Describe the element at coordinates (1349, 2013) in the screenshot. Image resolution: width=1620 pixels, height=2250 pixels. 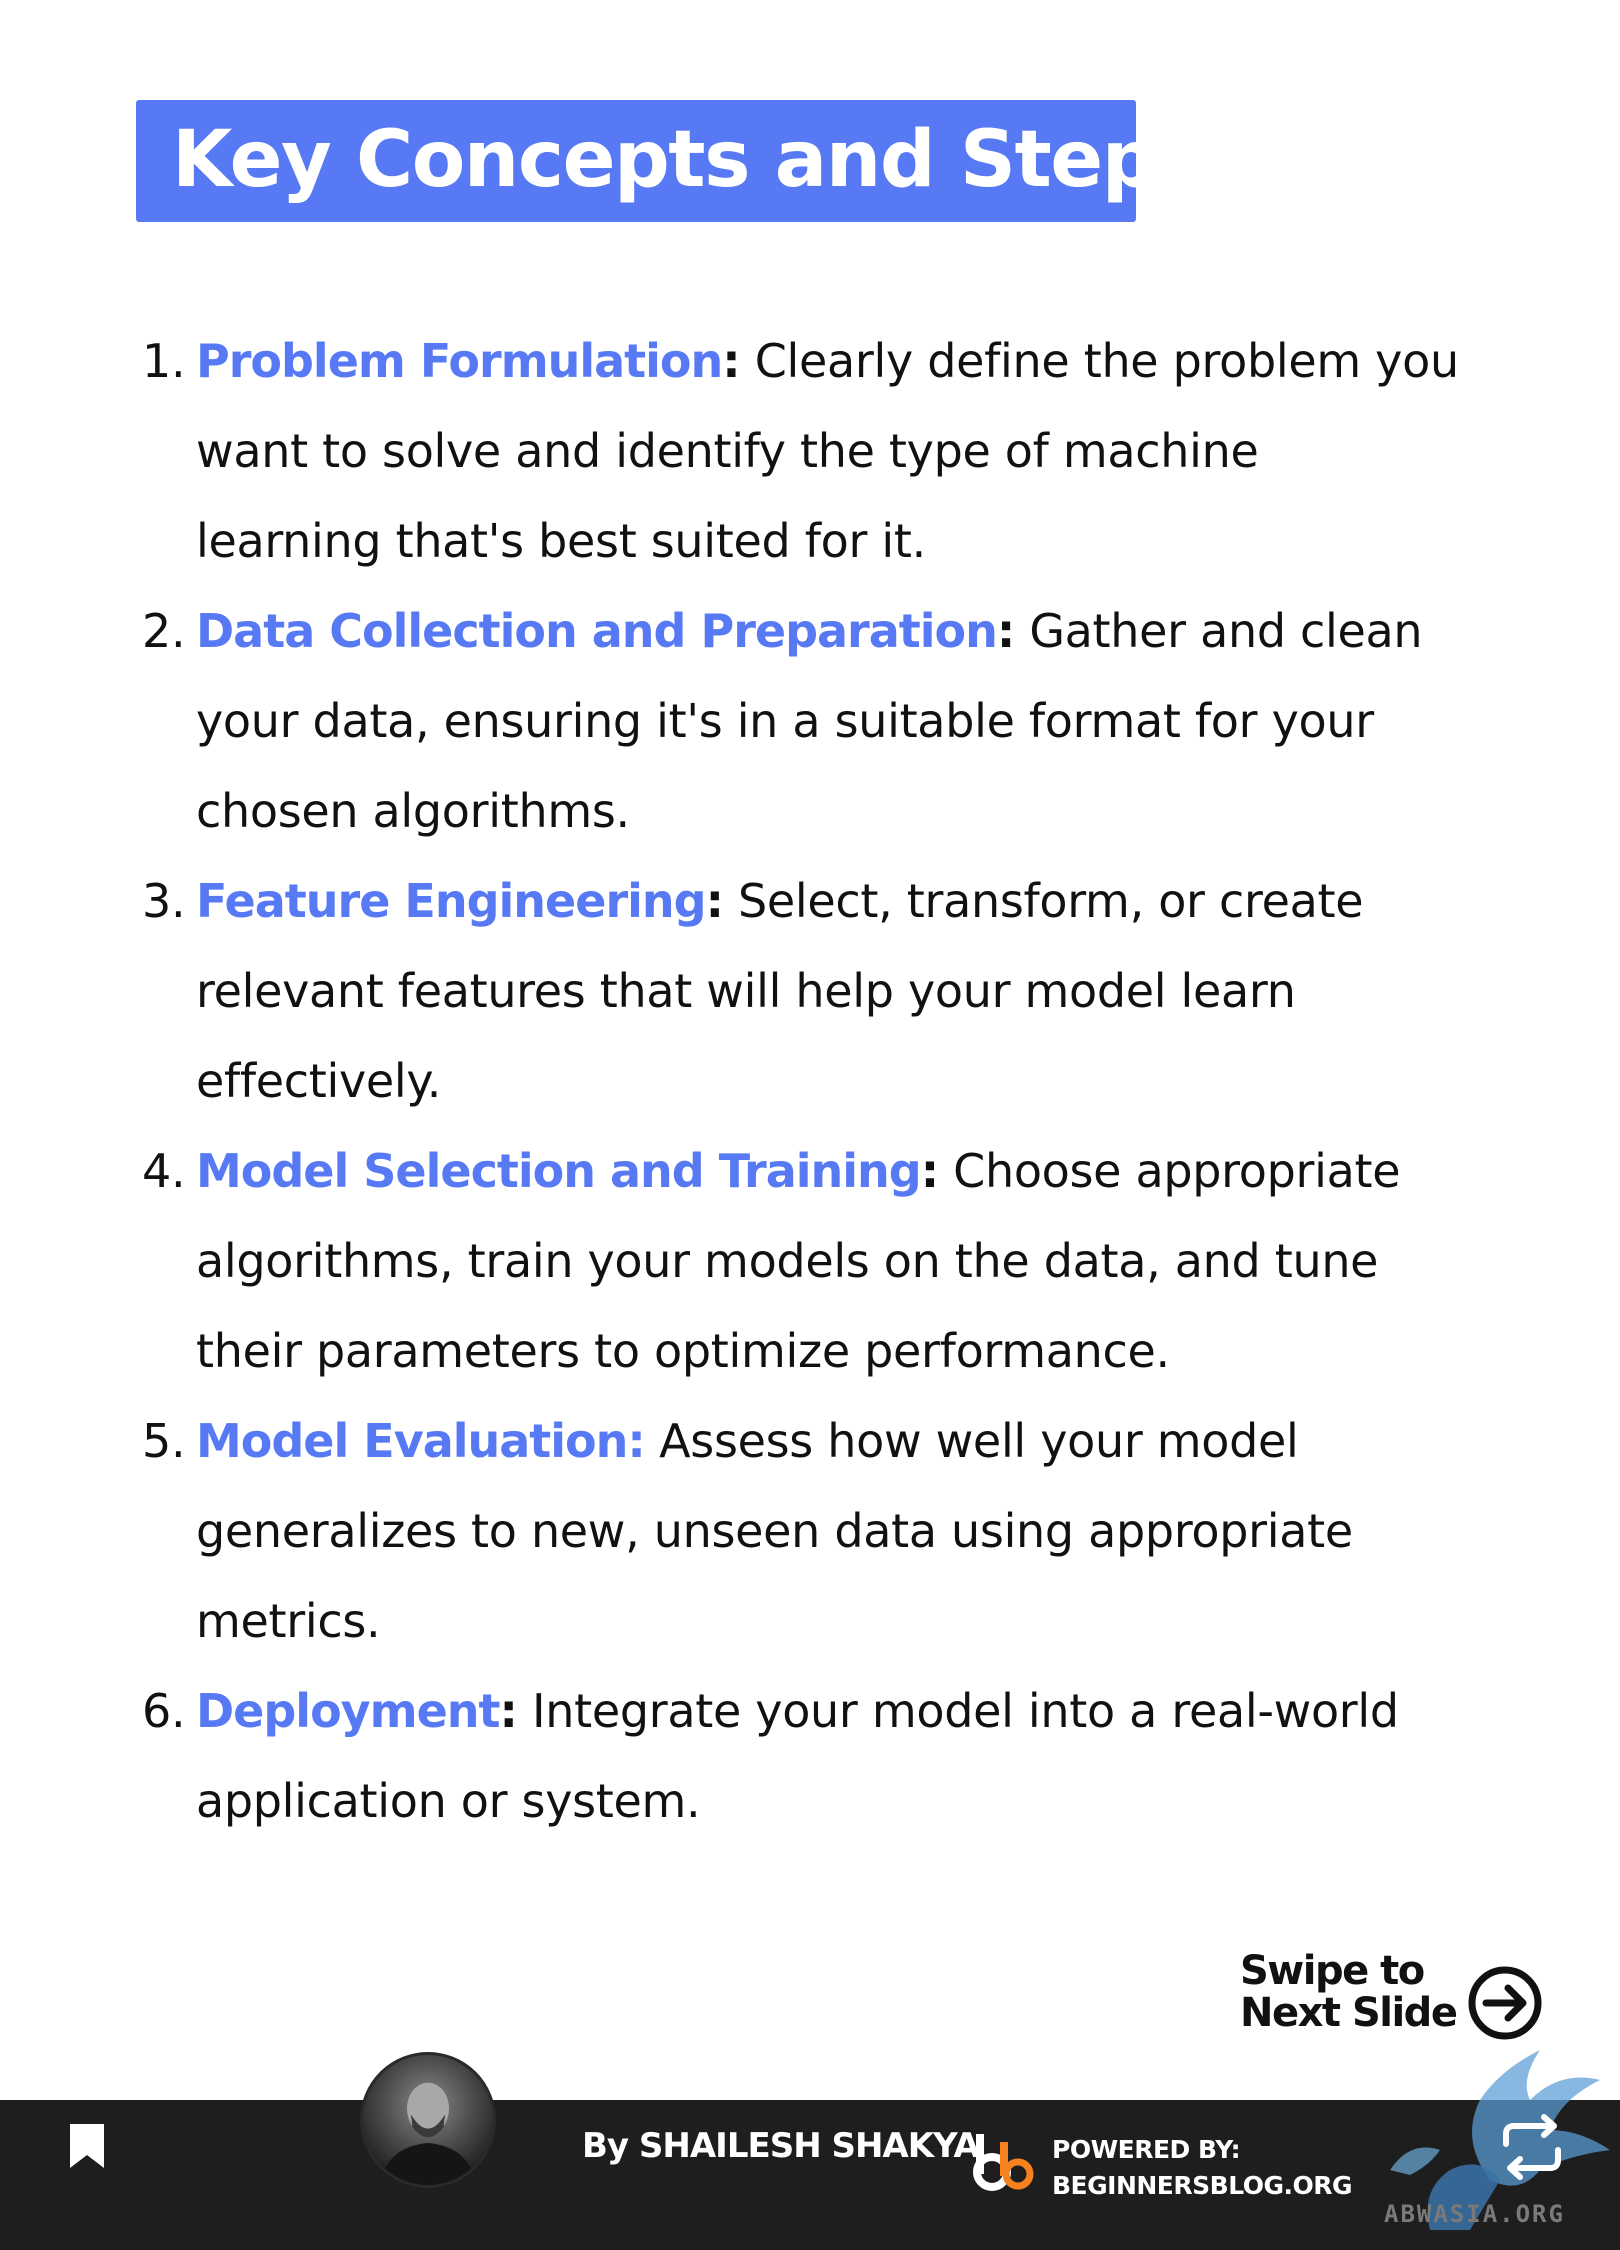
I see `swipe-label-line2: Next Slide` at that location.